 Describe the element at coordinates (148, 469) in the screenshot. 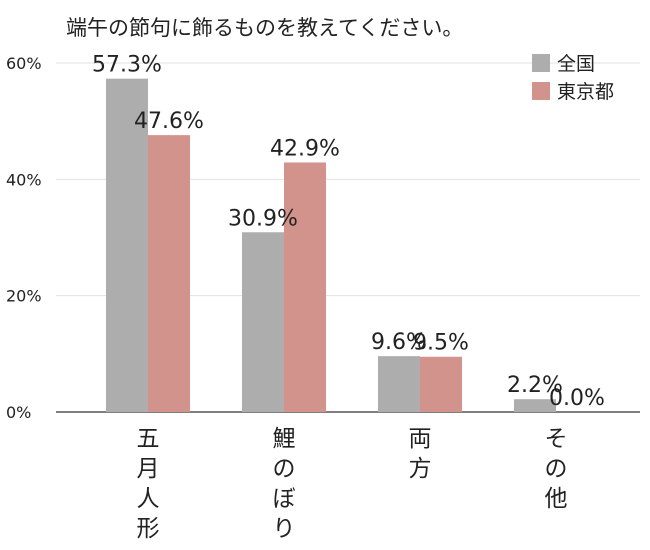

I see `category-label-char: 月` at that location.